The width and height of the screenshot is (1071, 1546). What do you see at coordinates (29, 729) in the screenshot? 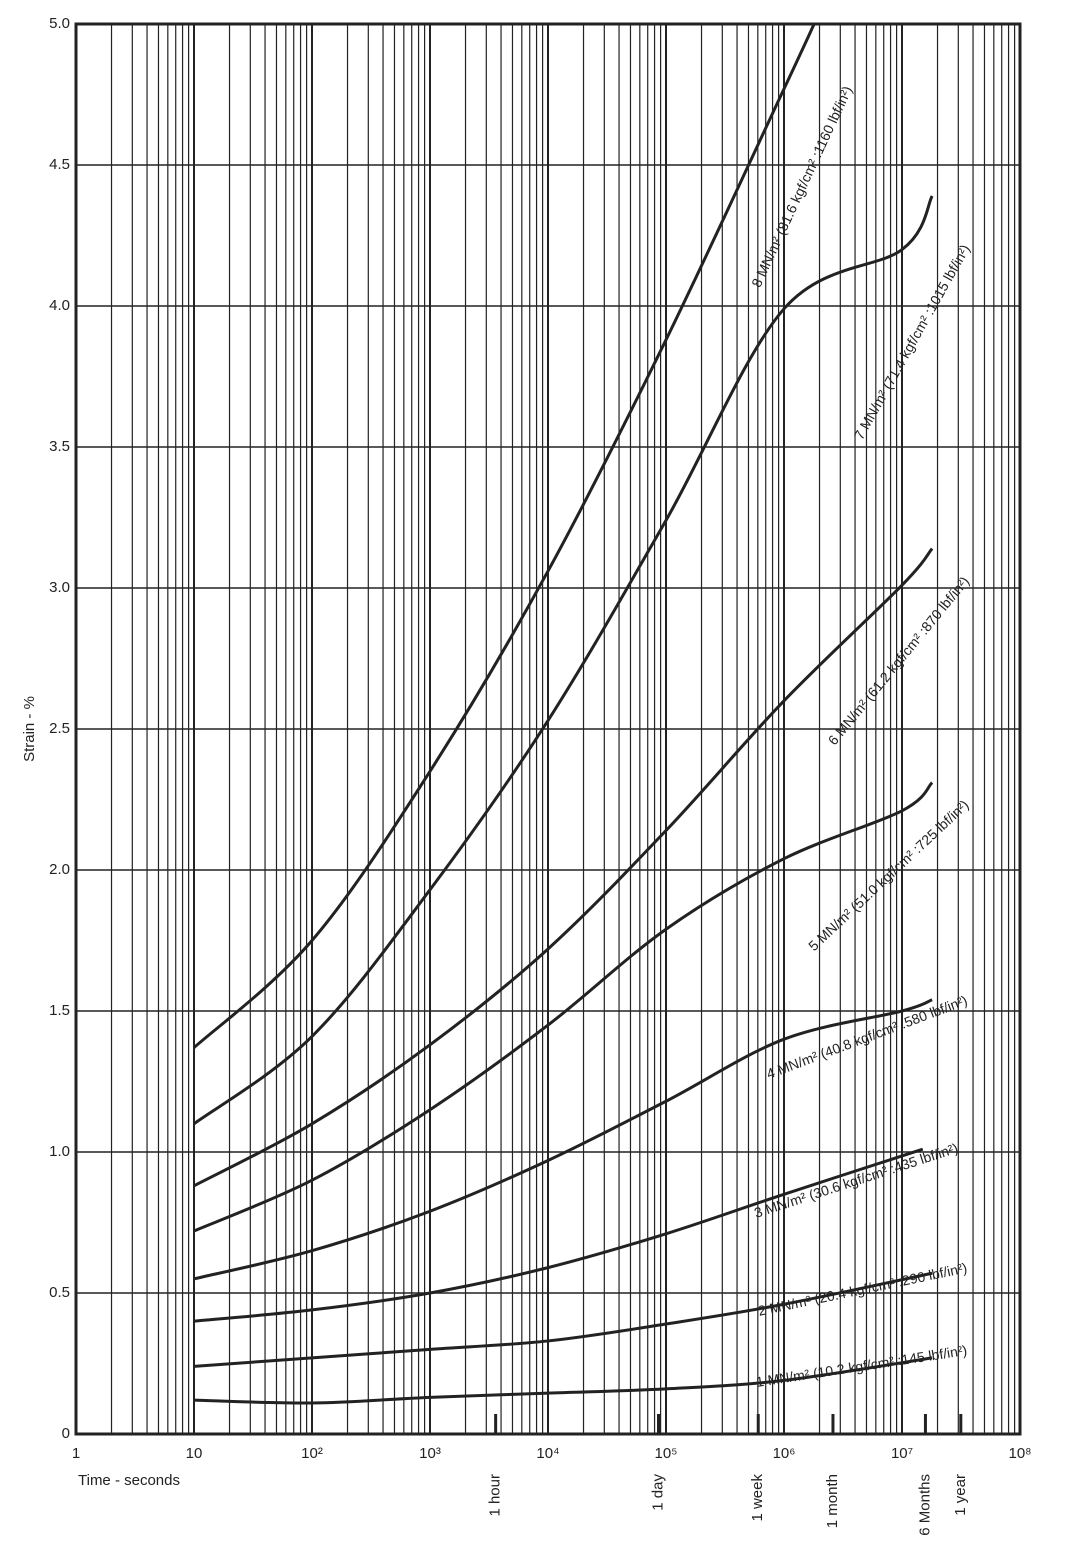
I see `y-axis-label: Strain - %` at bounding box center [29, 729].